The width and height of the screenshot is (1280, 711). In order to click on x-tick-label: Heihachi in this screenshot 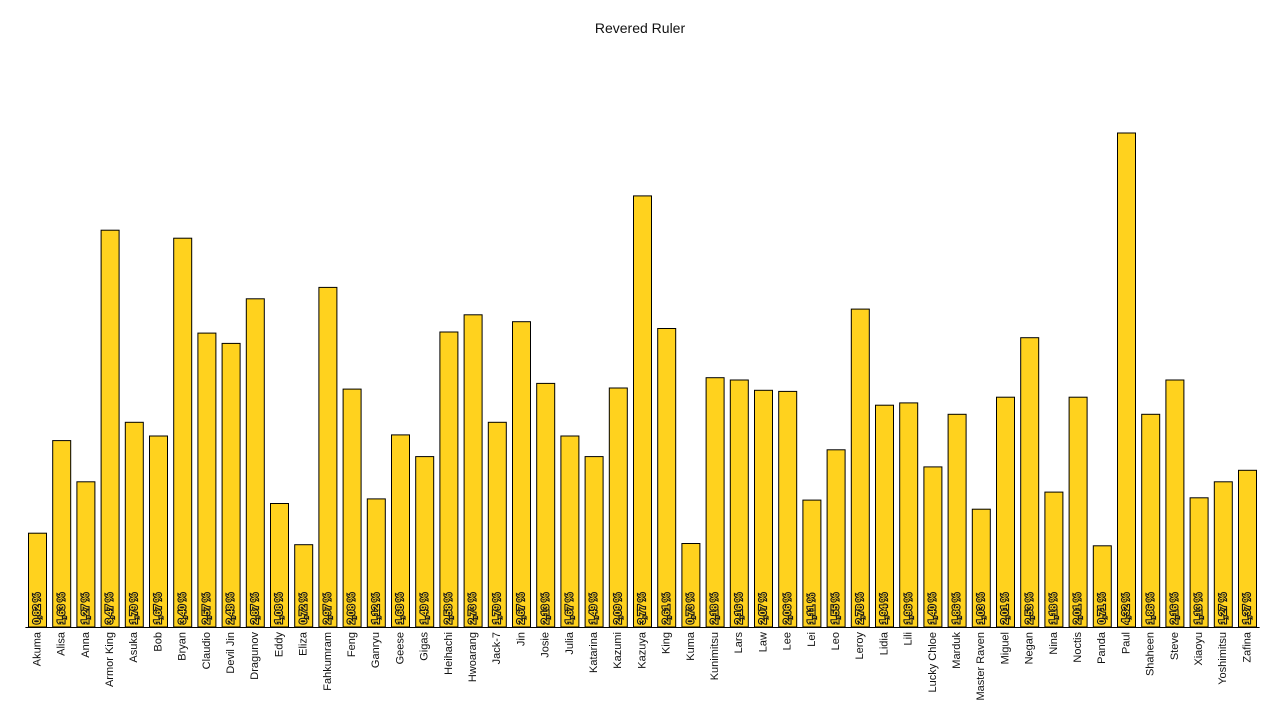, I will do `click(449, 653)`.